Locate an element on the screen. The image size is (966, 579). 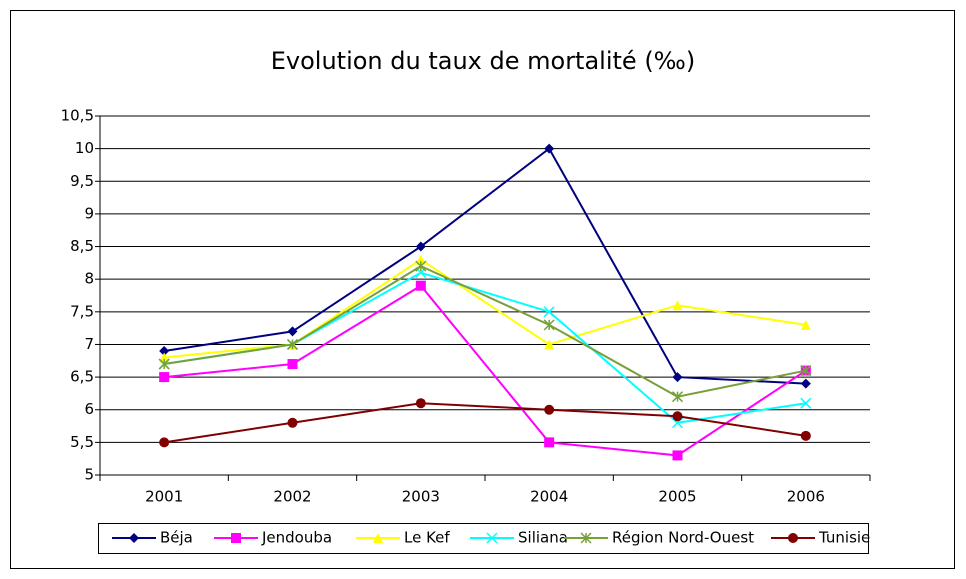
y-tick-label: 7 is located at coordinates (89, 344).